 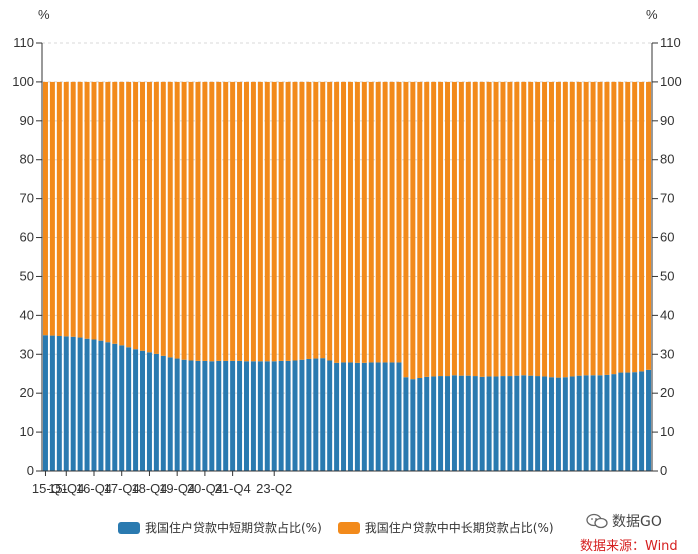 I want to click on right-tick-label: 0, so click(x=663, y=470).